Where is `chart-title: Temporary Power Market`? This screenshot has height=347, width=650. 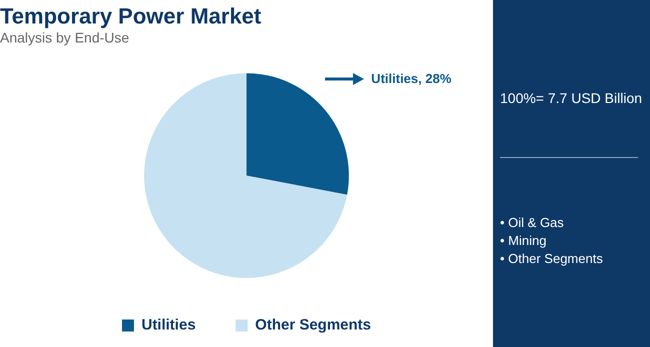
chart-title: Temporary Power Market is located at coordinates (131, 15).